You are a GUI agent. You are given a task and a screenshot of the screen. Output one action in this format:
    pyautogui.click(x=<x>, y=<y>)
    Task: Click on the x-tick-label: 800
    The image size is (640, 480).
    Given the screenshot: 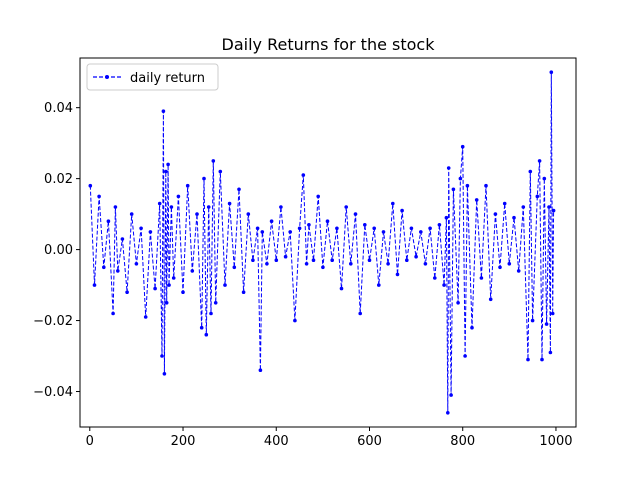 What is the action you would take?
    pyautogui.click(x=462, y=441)
    